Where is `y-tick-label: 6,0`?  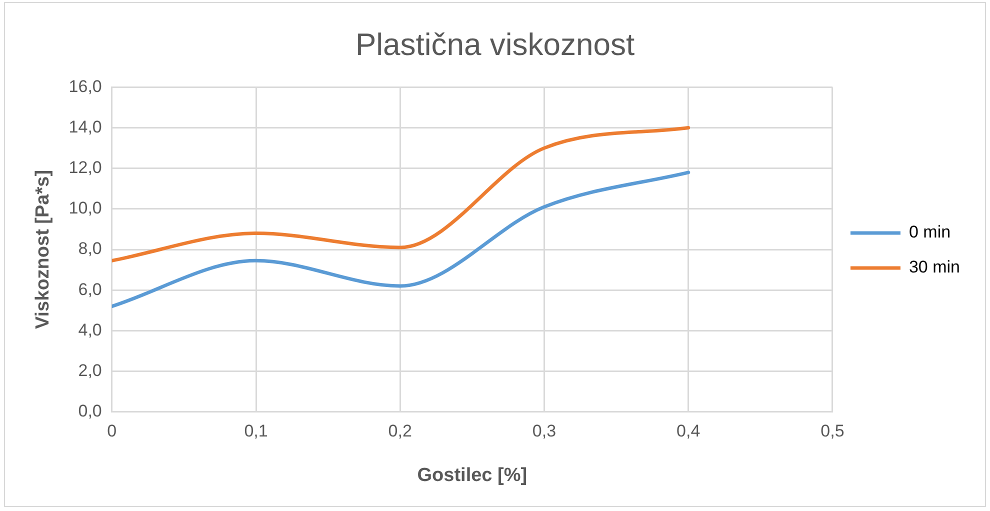
y-tick-label: 6,0 is located at coordinates (90, 289).